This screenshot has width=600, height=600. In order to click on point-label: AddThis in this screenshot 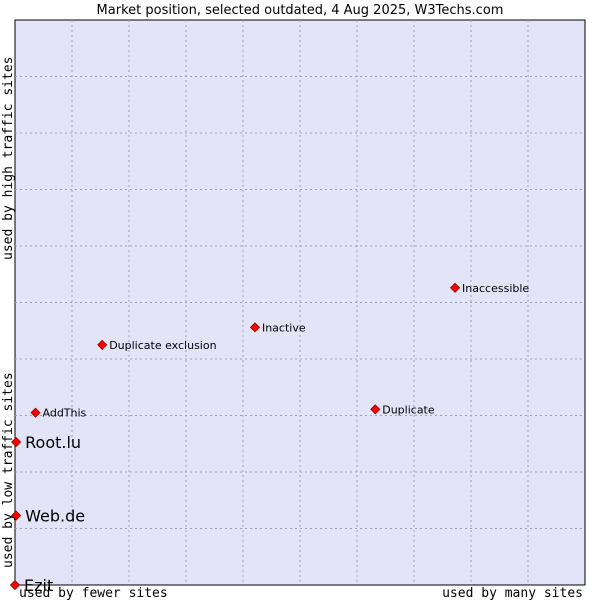, I will do `click(65, 413)`.